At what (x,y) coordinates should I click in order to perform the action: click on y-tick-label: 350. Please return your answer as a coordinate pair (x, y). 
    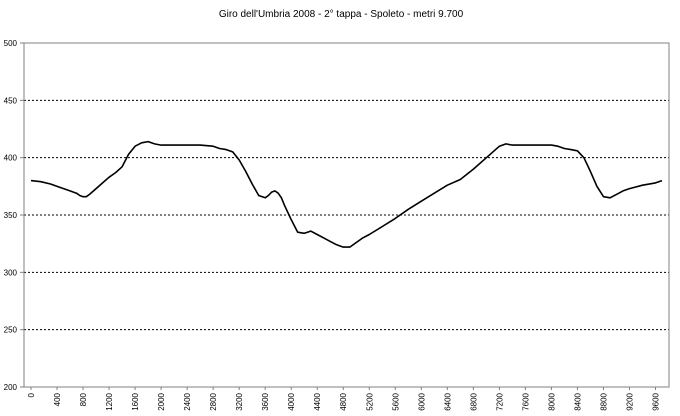
    Looking at the image, I should click on (11, 215).